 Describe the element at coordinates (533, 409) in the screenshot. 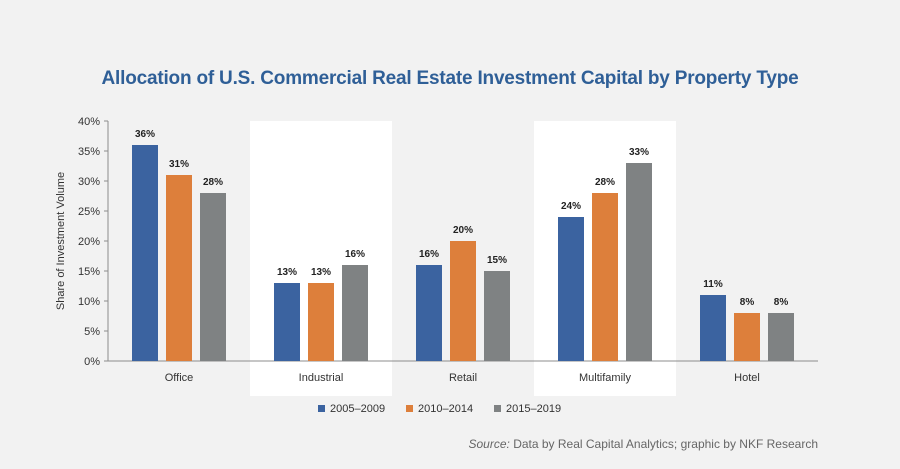

I see `legend-label: 2015–2019` at that location.